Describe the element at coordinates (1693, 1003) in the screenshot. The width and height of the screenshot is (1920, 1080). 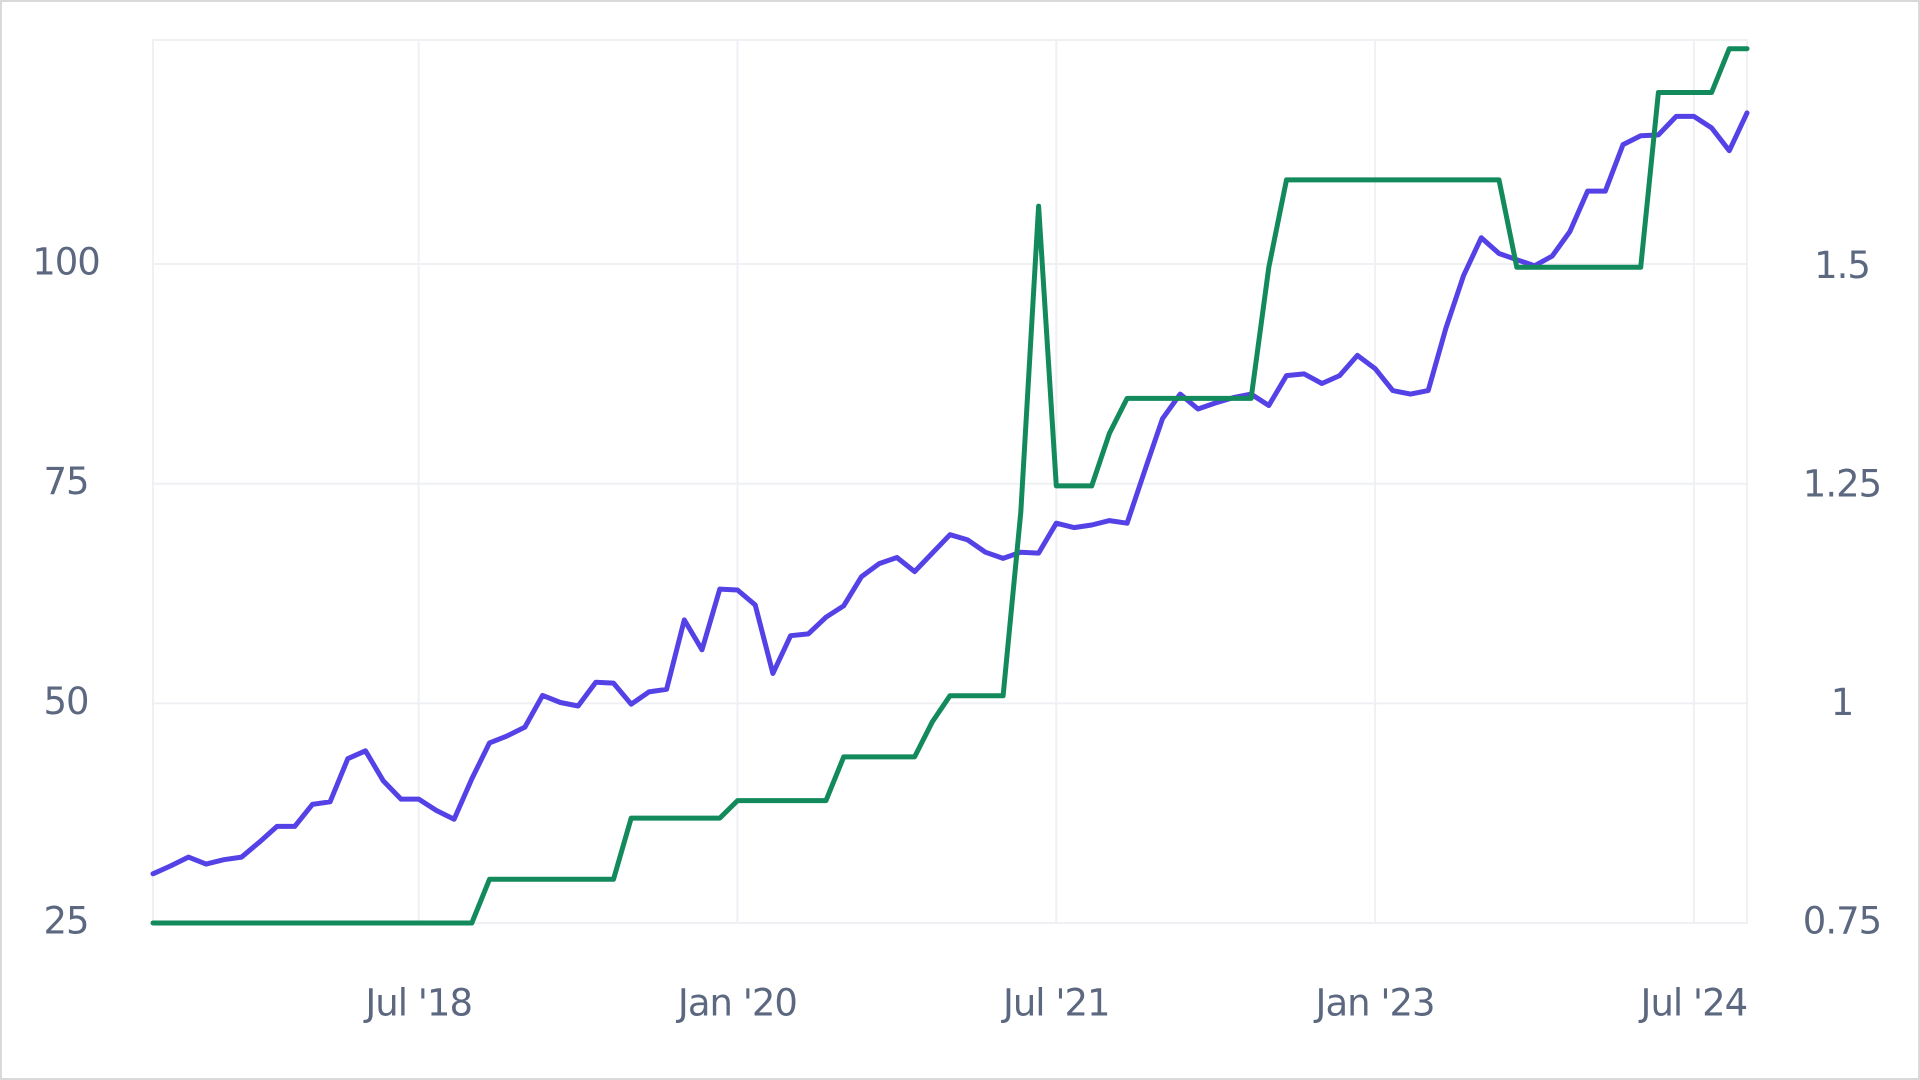
I see `x-tick-label: Jul '24` at that location.